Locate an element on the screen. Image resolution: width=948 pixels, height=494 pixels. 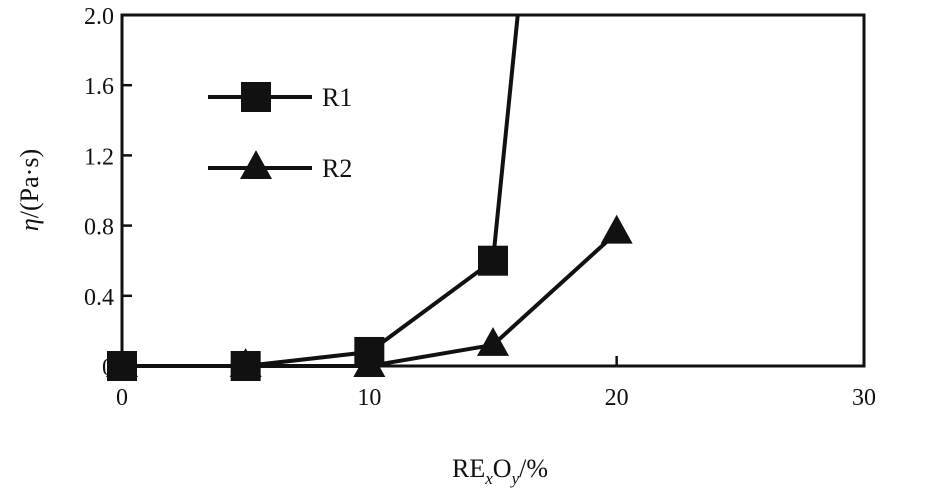
legend-label: R2 is located at coordinates (337, 168).